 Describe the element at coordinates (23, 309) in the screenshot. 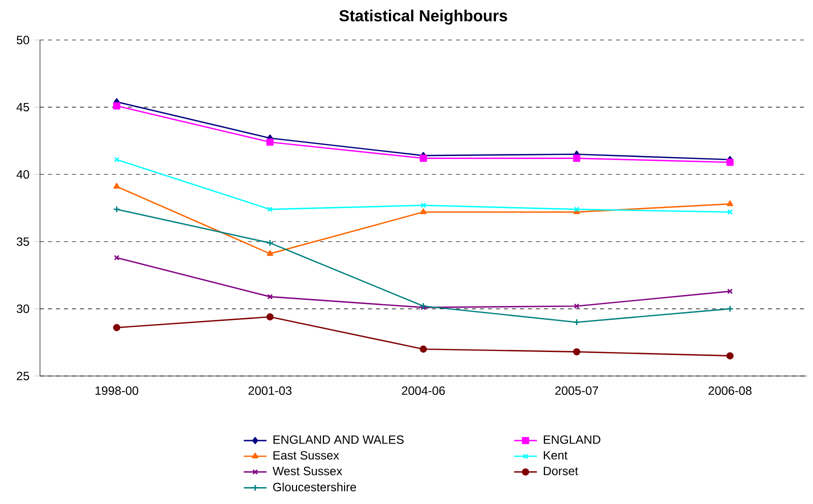

I see `y-tick-label: 30` at that location.